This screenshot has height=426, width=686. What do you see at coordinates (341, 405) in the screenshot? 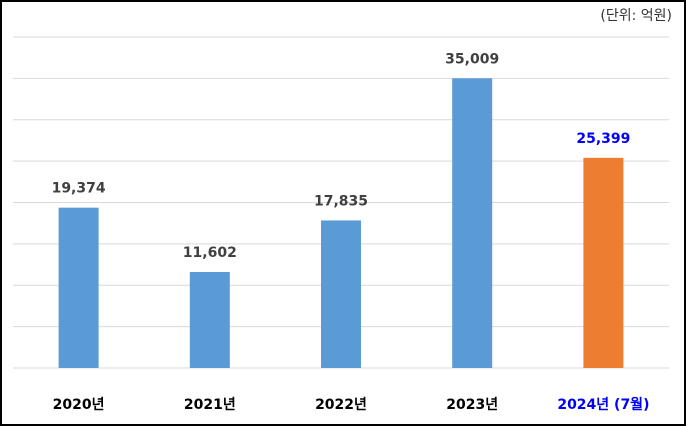
I see `x-tick-label: 2022년` at bounding box center [341, 405].